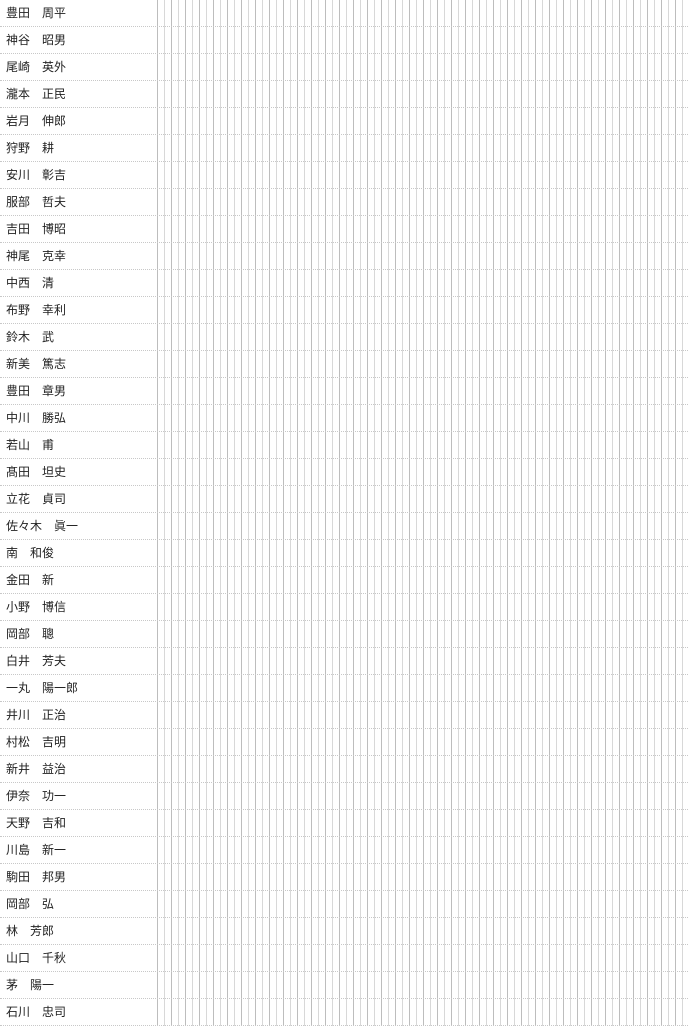 This screenshot has width=688, height=1026. Describe the element at coordinates (30, 283) in the screenshot. I see `row-name-label: 中西 清` at that location.